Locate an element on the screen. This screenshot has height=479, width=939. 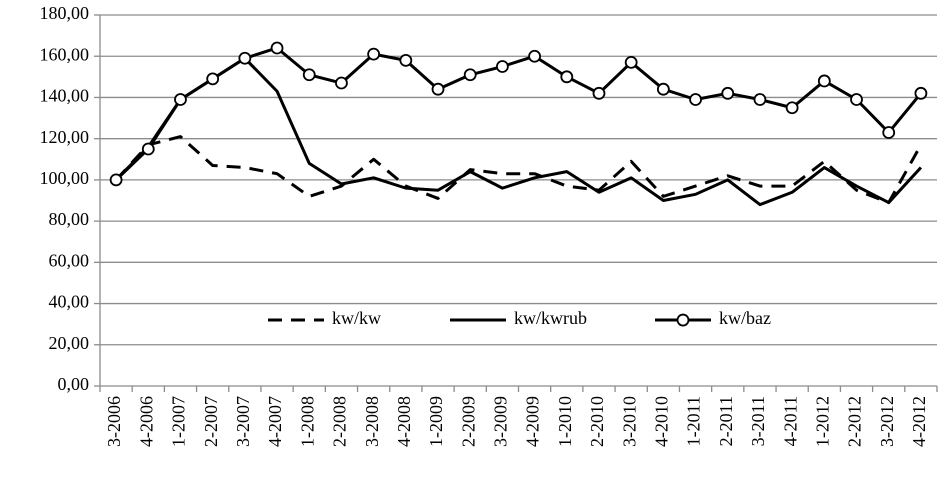
y-tick-label: 100,00 is located at coordinates (65, 178).